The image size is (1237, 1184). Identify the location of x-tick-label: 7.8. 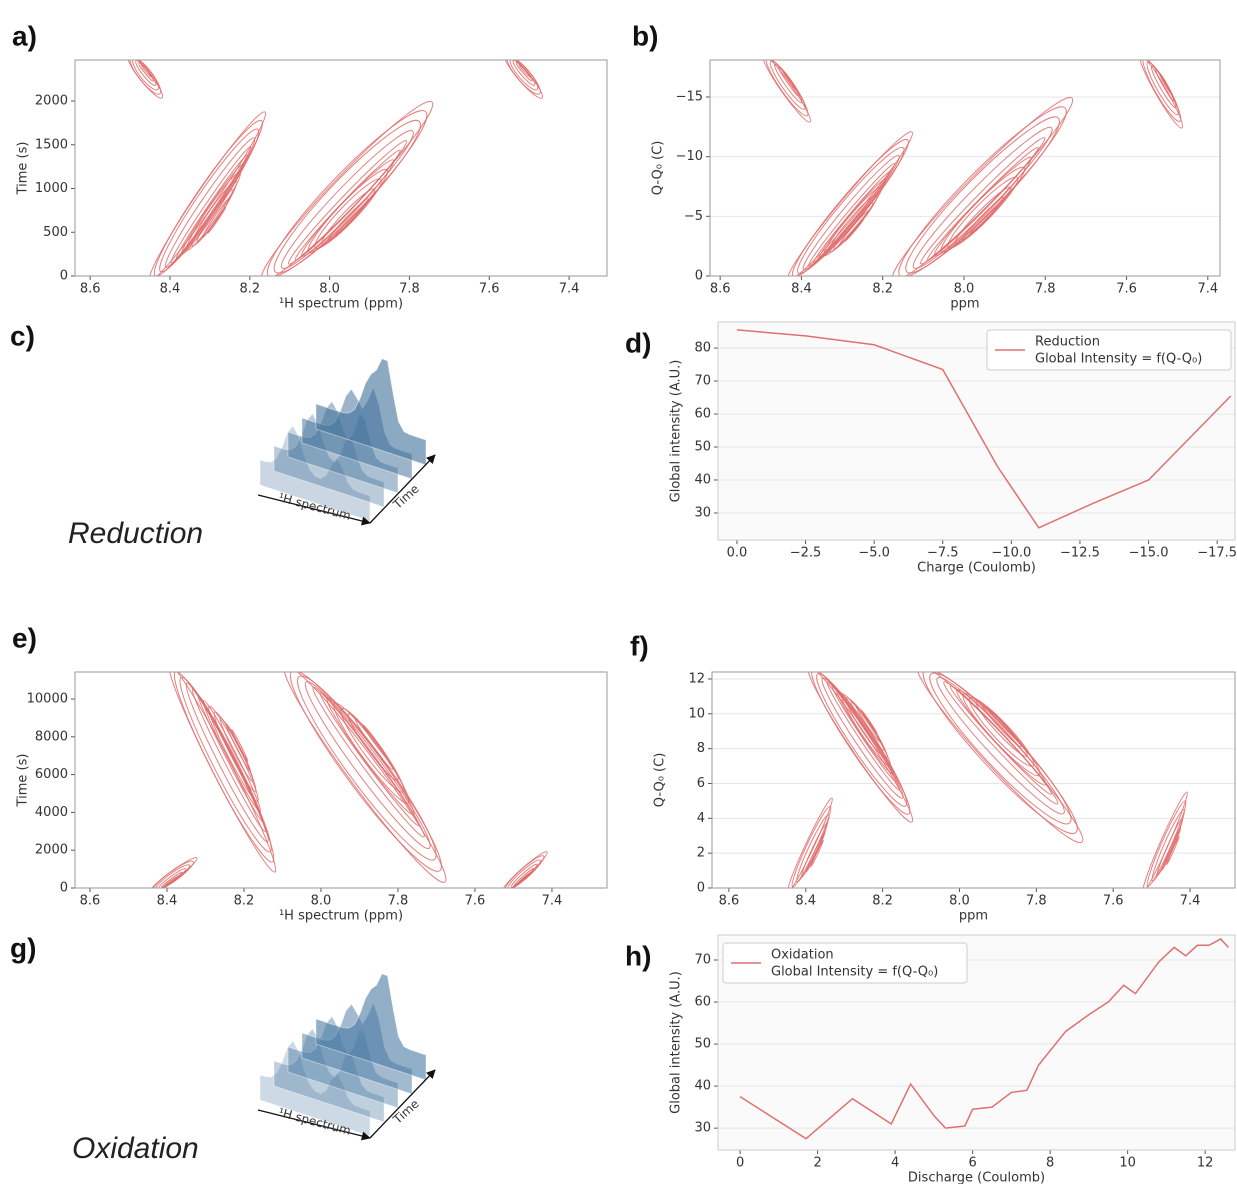
(409, 289).